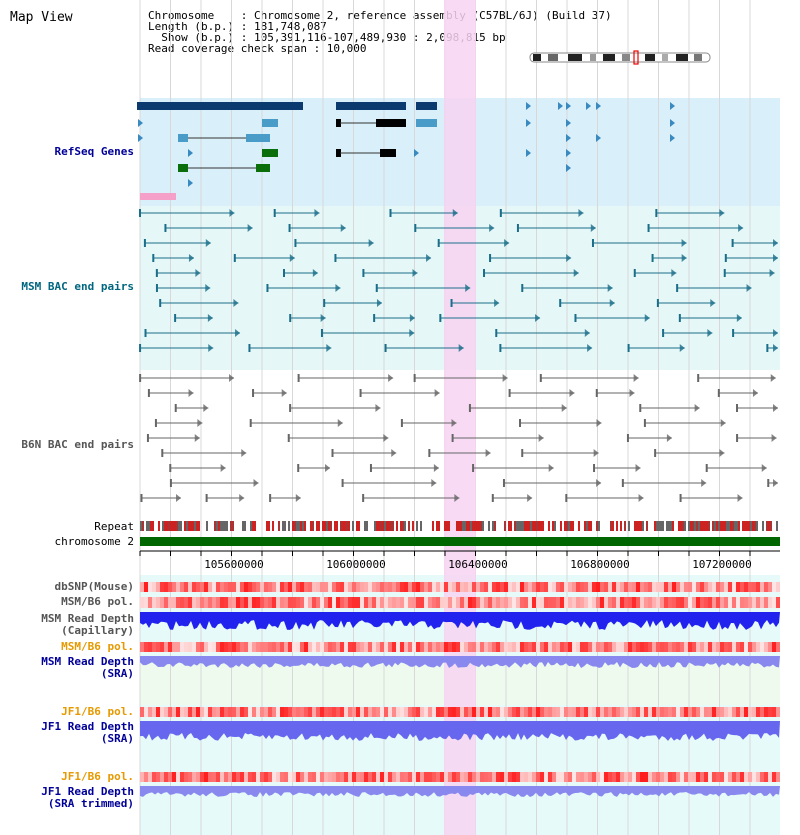 The width and height of the screenshot is (800, 835). I want to click on jf1-b6-pol-trim-label: JF1/B6 pol., so click(97, 776).